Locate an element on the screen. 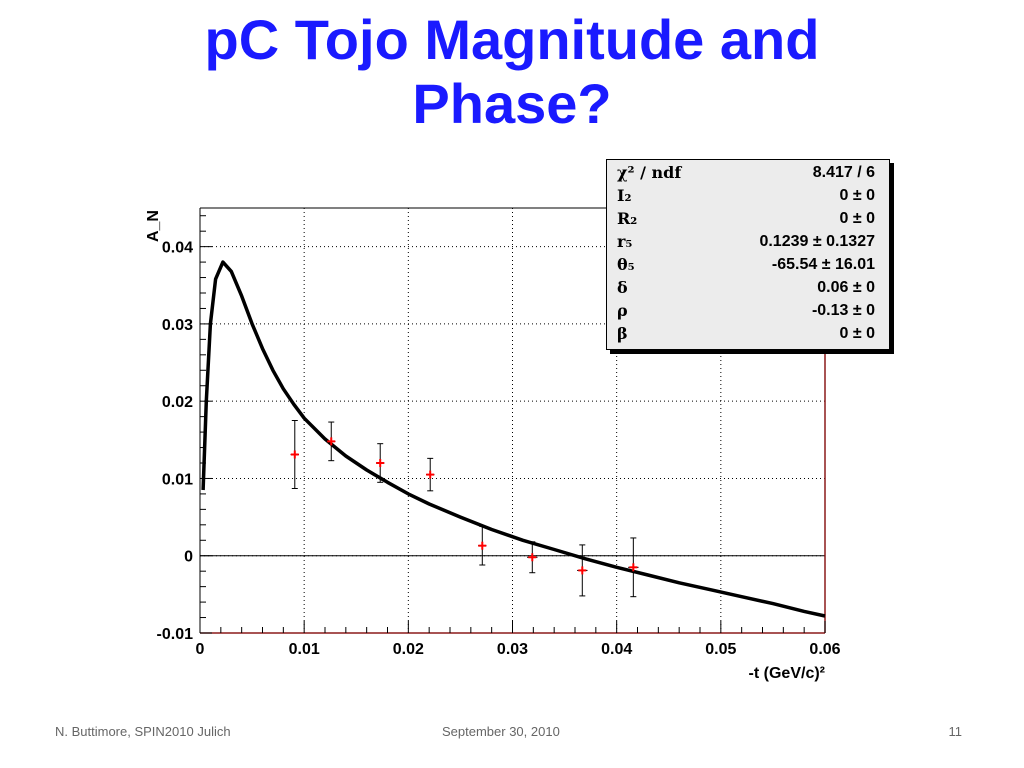  y-tick-label: 0.03 is located at coordinates (177, 325).